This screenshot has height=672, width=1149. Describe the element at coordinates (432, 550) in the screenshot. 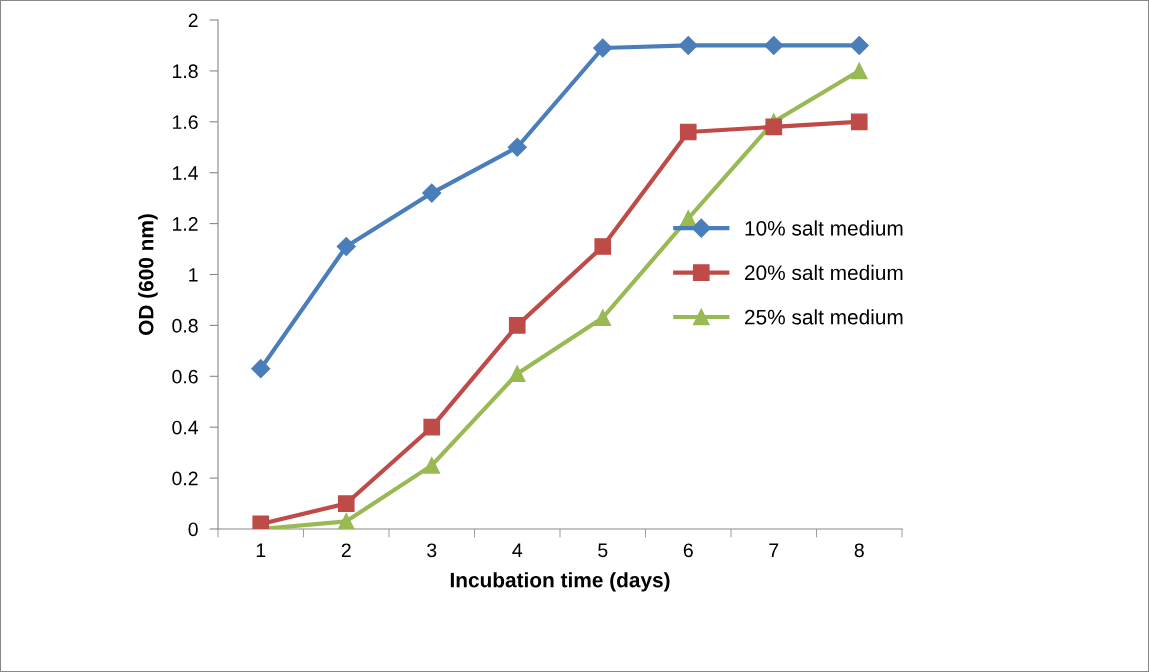

I see `x-tick-label: 3` at that location.